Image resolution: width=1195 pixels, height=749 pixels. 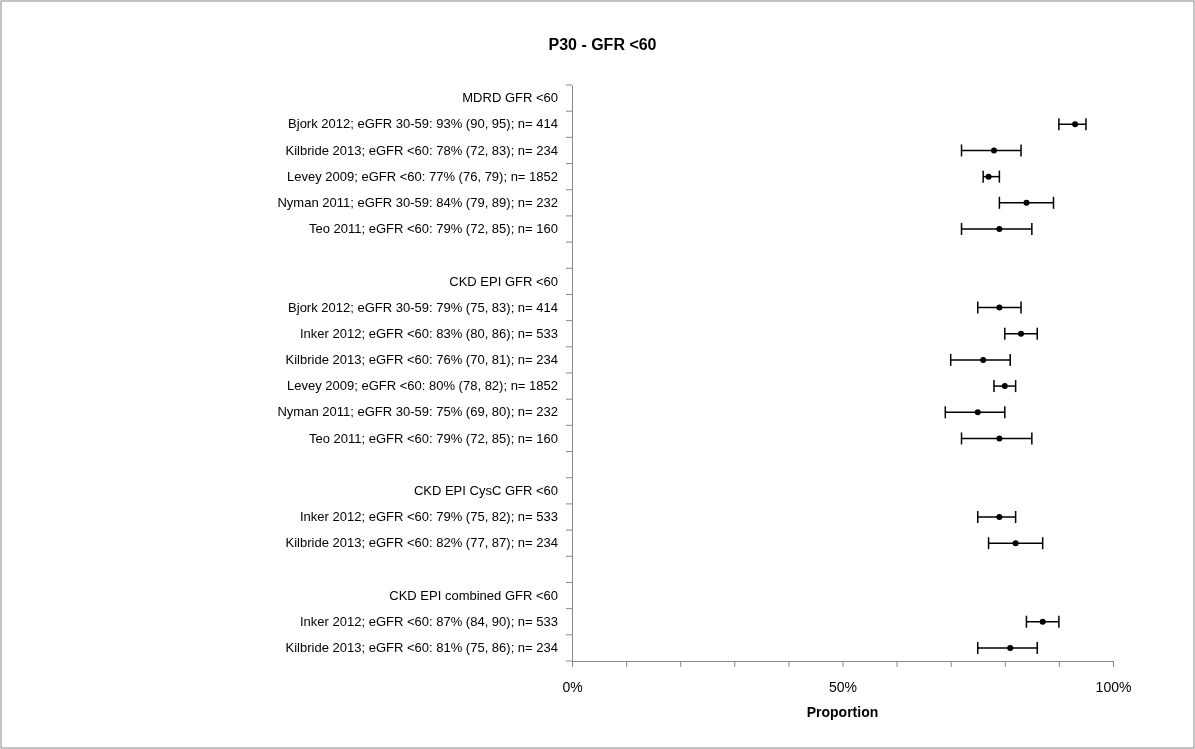 I want to click on chart-title: P30 - GFR <60, so click(x=602, y=44).